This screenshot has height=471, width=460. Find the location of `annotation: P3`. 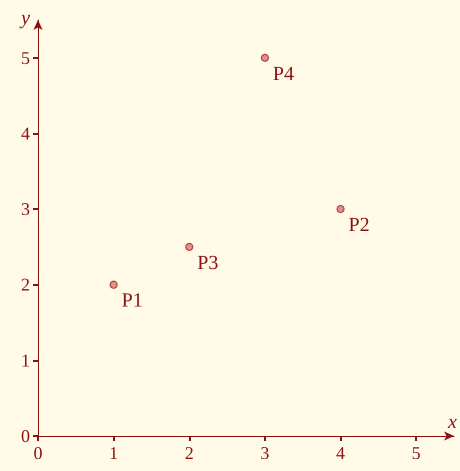

annotation: P3 is located at coordinates (207, 263).